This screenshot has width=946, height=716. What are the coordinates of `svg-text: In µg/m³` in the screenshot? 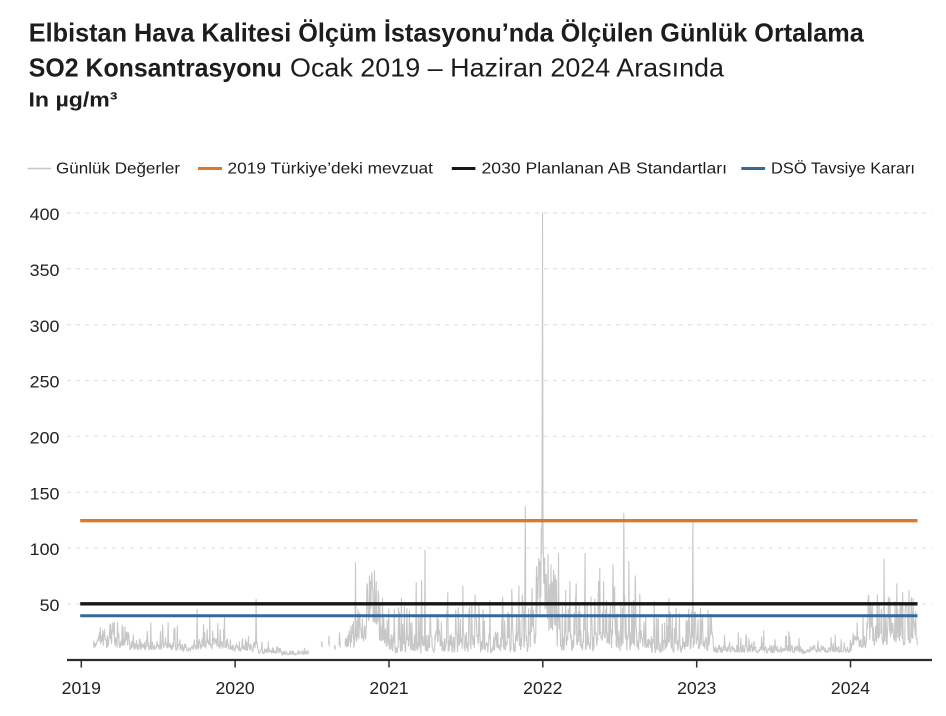 It's located at (73, 101).